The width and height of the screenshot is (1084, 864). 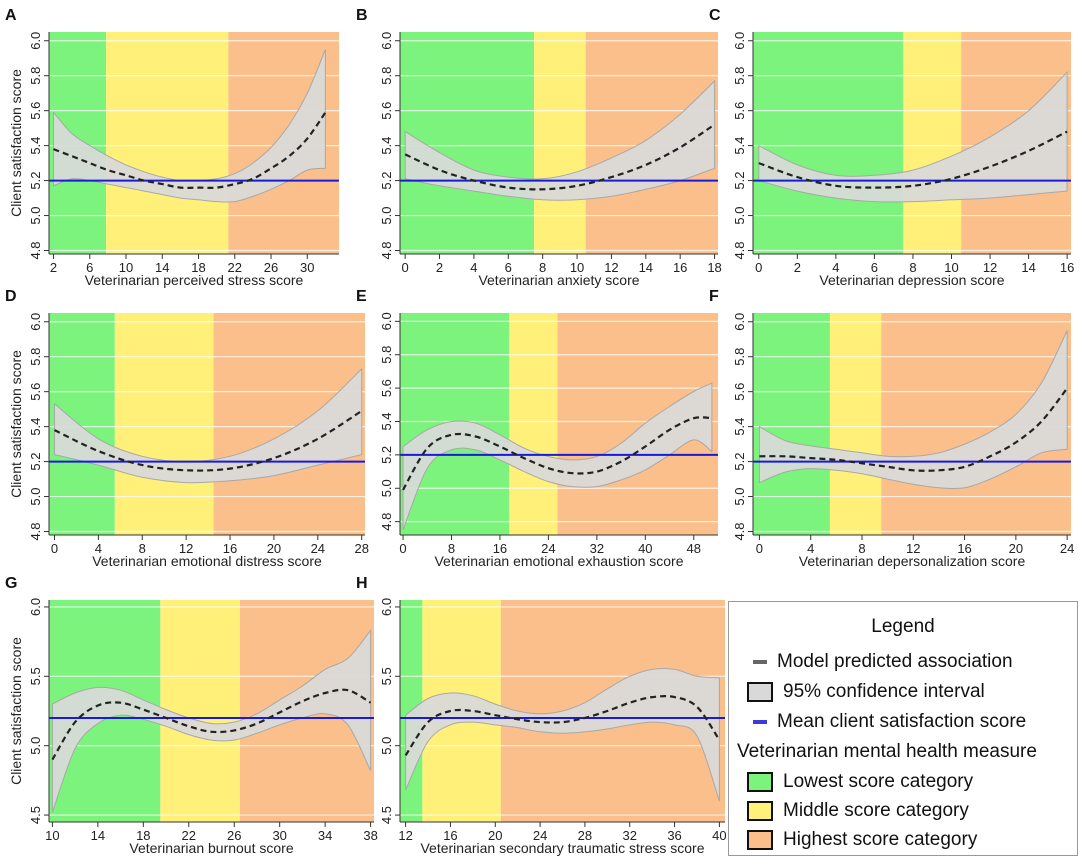 I want to click on x-tick-label: 48, so click(x=694, y=548).